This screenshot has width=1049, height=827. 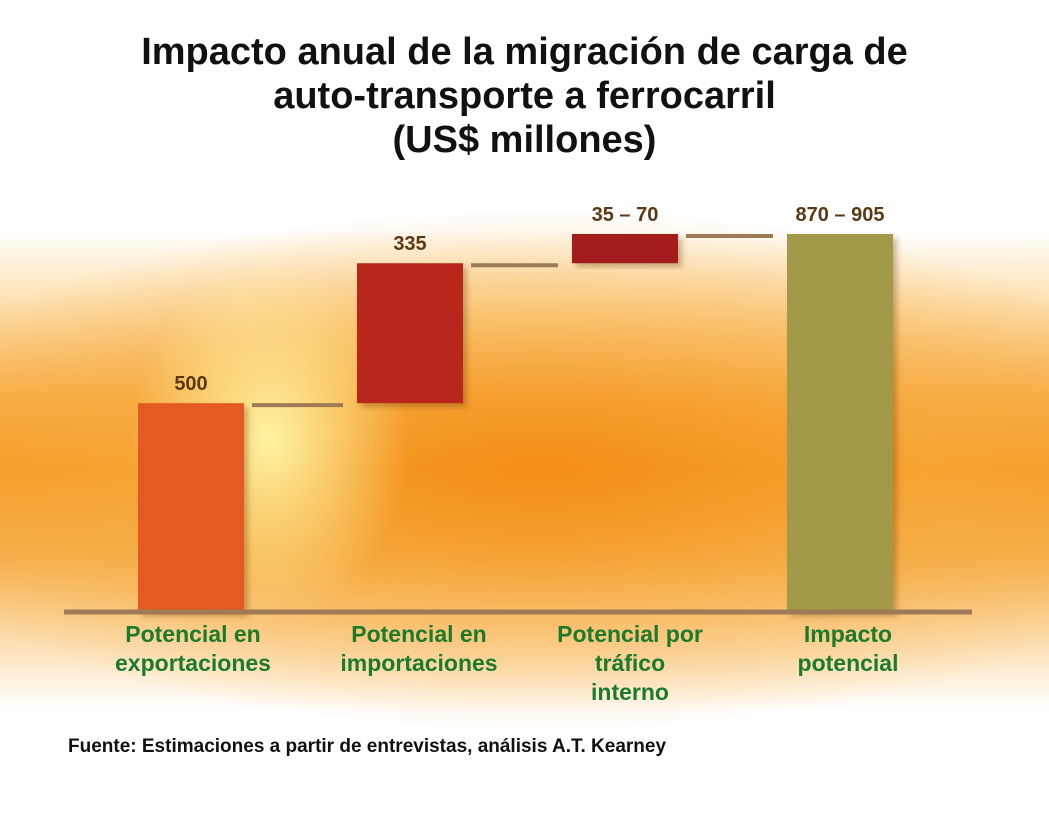 What do you see at coordinates (848, 648) in the screenshot?
I see `category-label-impacto-potencial: Impacto potencial` at bounding box center [848, 648].